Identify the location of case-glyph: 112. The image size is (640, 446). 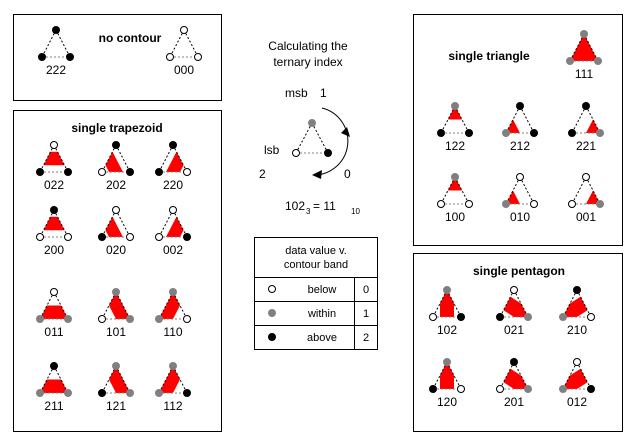
(173, 387).